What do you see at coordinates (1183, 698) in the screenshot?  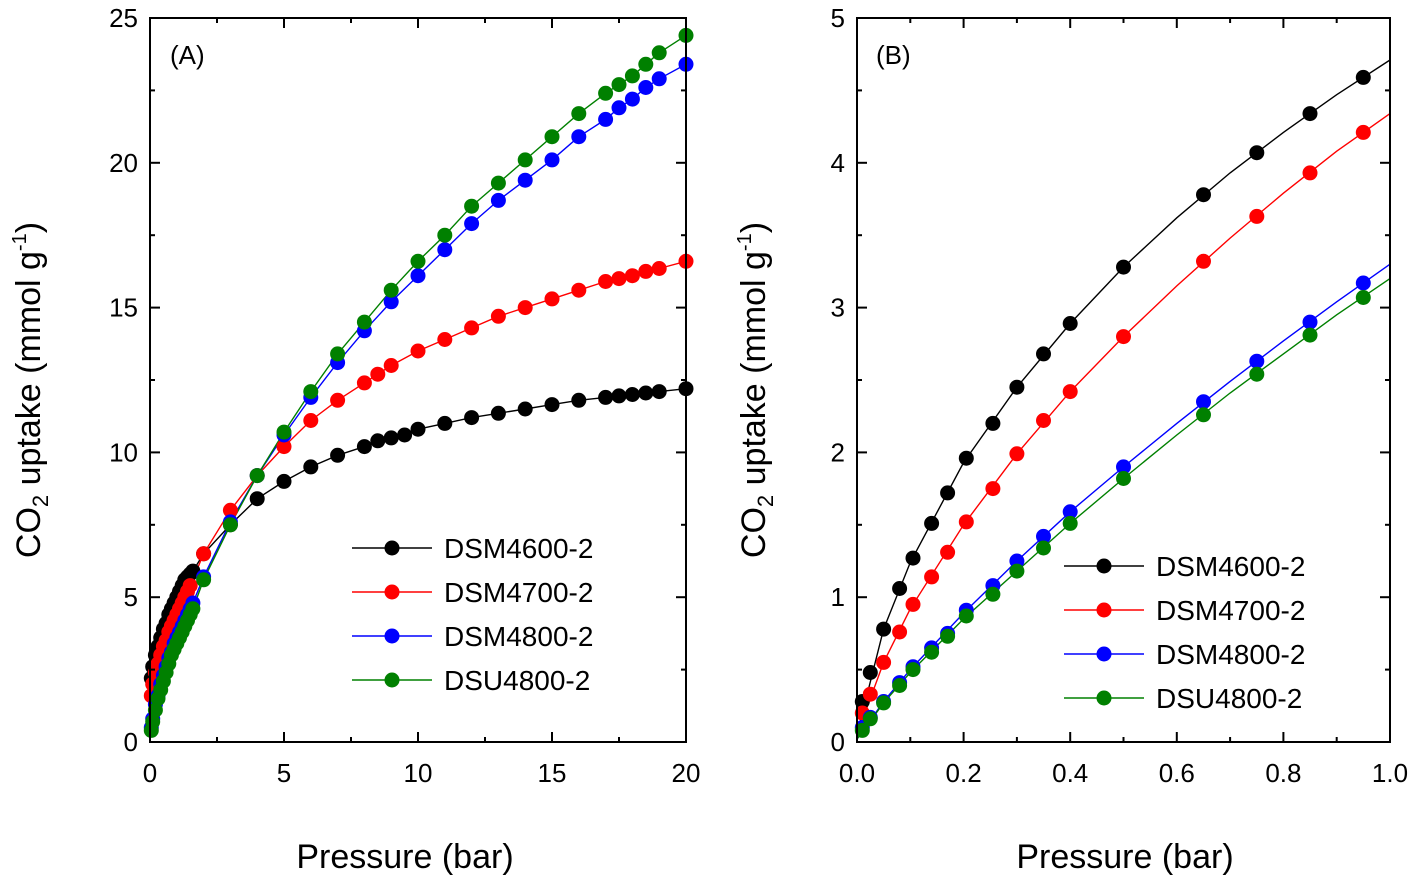 I see `legend-item: DSU4800-2` at bounding box center [1183, 698].